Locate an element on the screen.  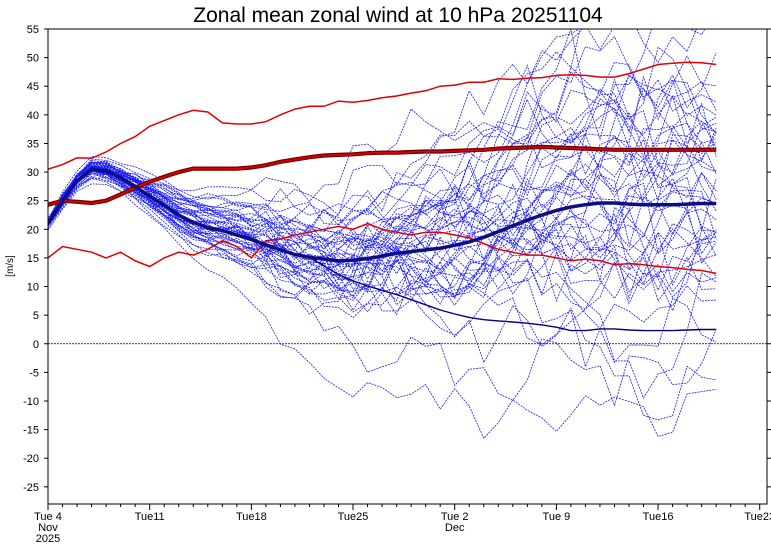
y-tick-label: 15 is located at coordinates (33, 259).